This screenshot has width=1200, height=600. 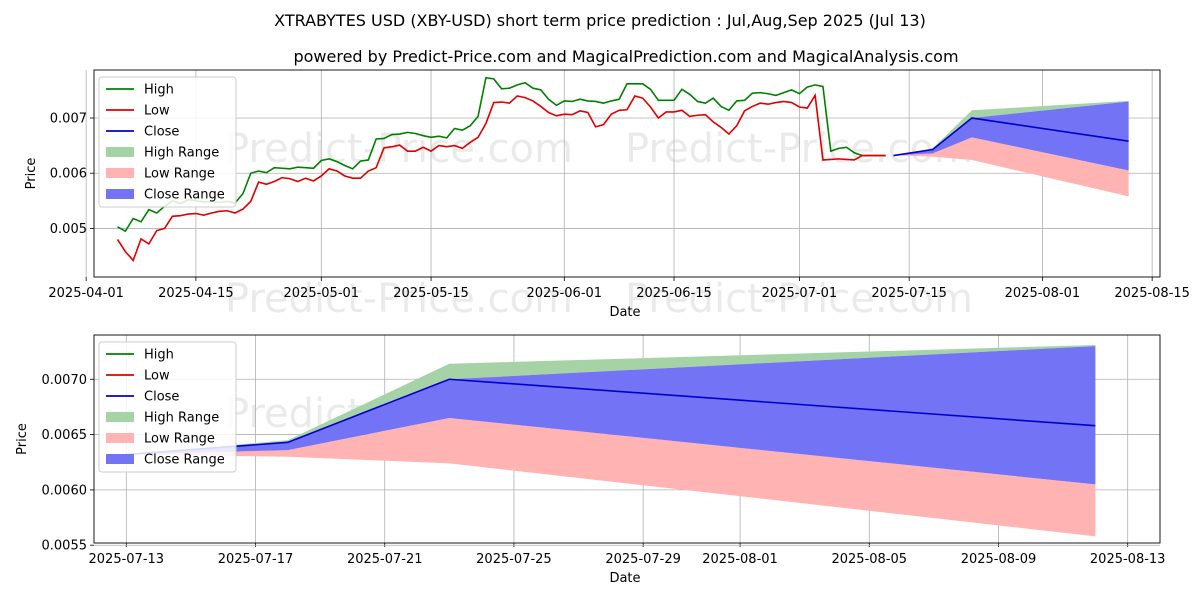 I want to click on x-tick-label: 2025-07-17, so click(x=256, y=559).